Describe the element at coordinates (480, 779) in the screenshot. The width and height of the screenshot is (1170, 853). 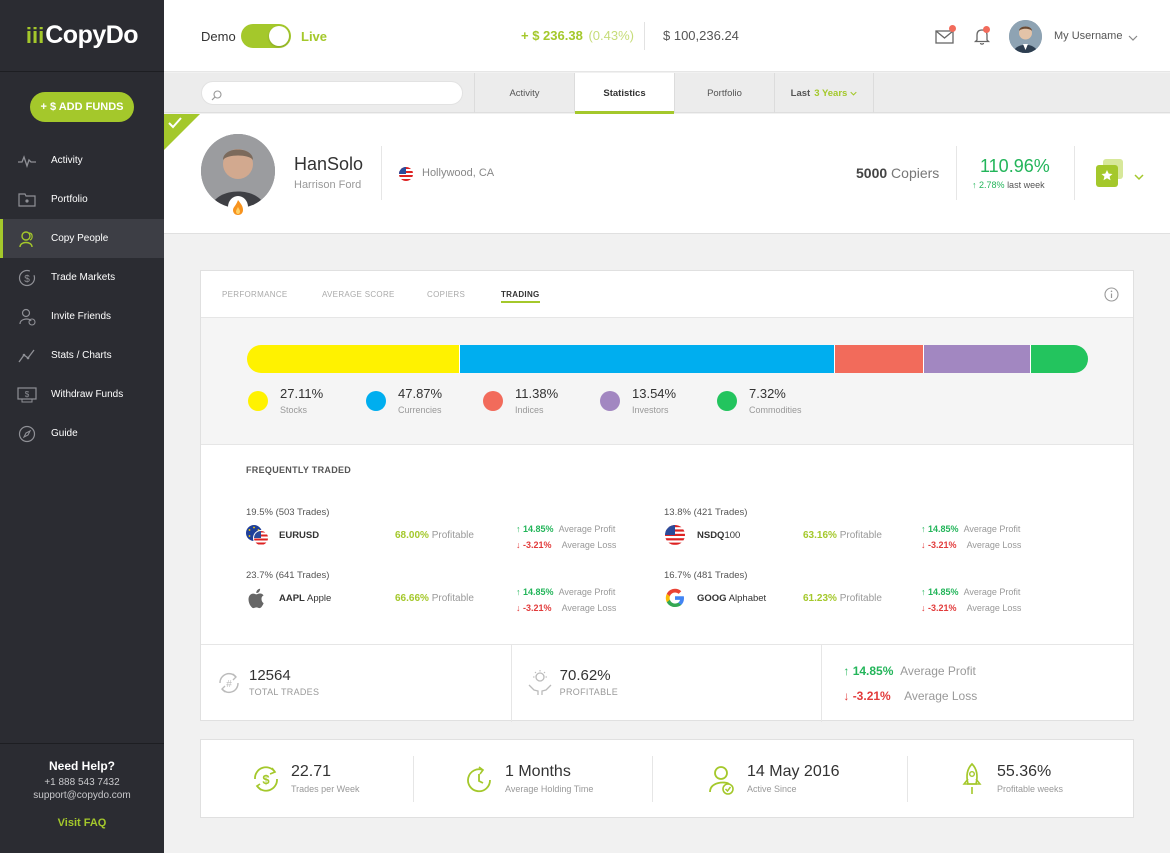
I see `clock-refresh-icon` at that location.